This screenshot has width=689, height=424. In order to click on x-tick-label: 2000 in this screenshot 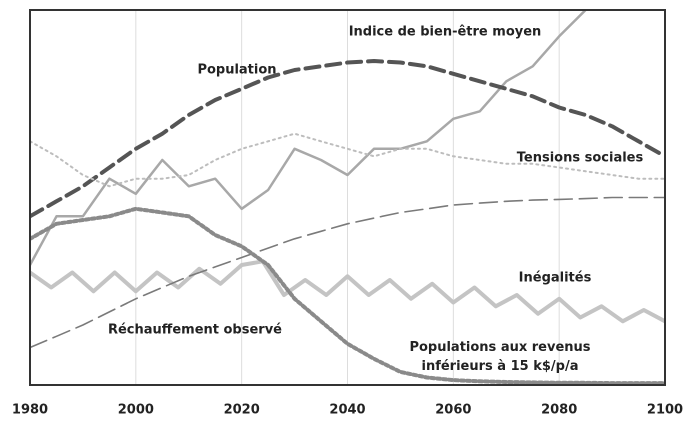, I will do `click(136, 410)`.